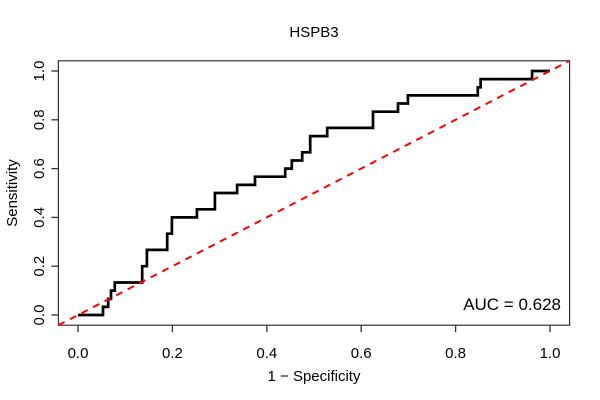  I want to click on x-tick-label: 0.6, so click(361, 353).